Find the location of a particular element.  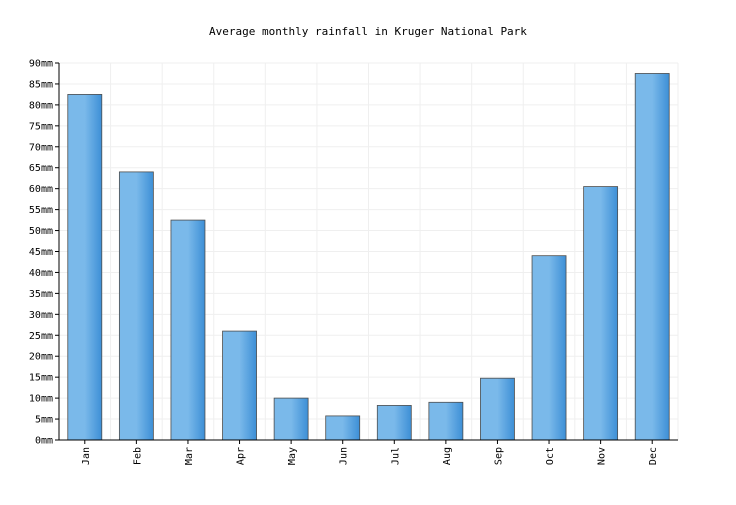

y-tick-label: 70mm is located at coordinates (41, 147).